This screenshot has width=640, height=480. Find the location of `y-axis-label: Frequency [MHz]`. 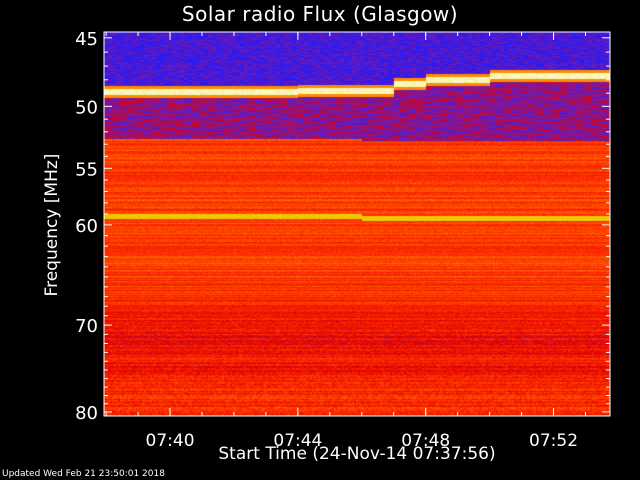

y-axis-label: Frequency [MHz] is located at coordinates (52, 225).